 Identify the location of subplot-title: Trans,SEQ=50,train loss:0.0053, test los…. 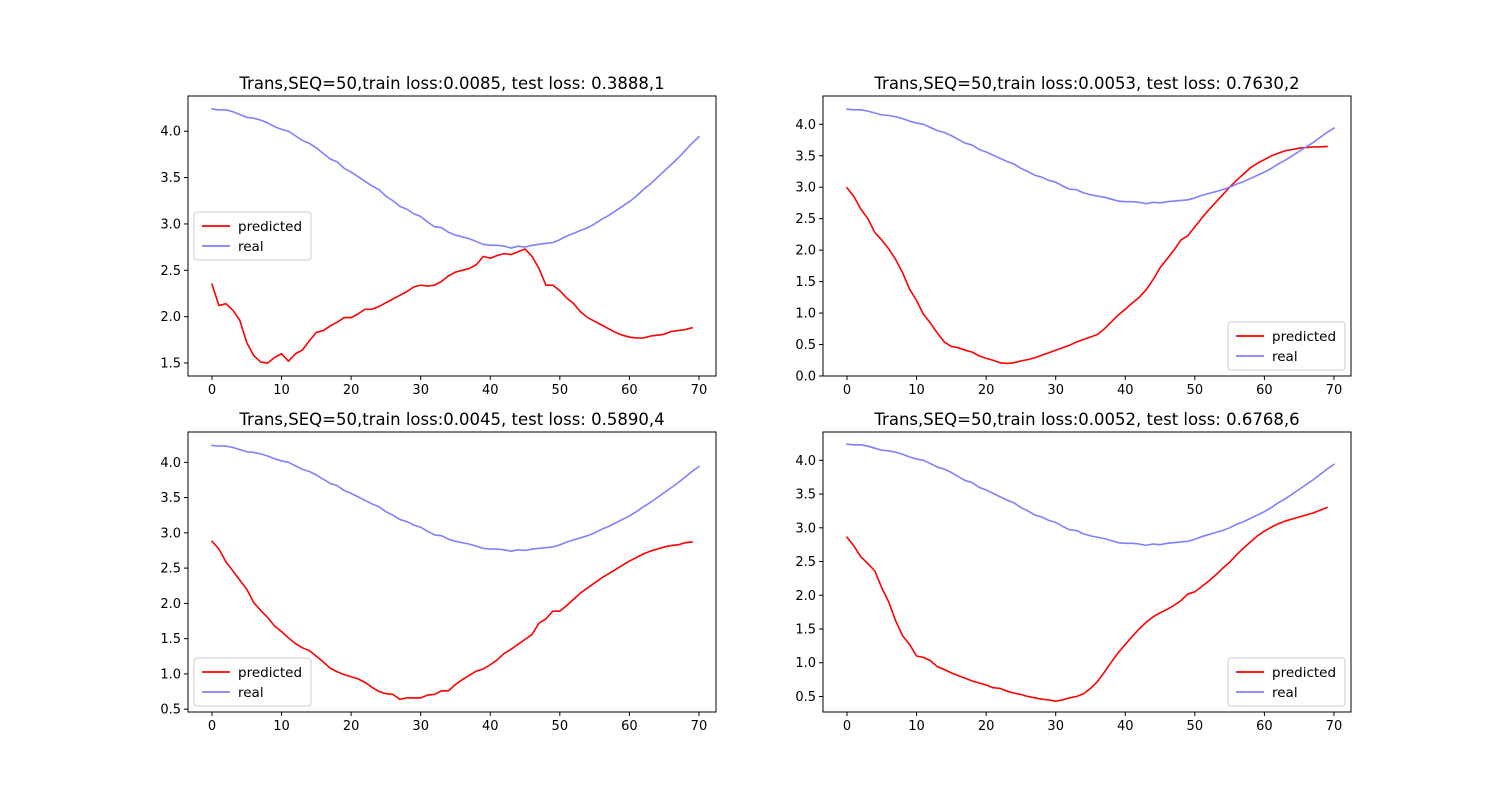
(1086, 83).